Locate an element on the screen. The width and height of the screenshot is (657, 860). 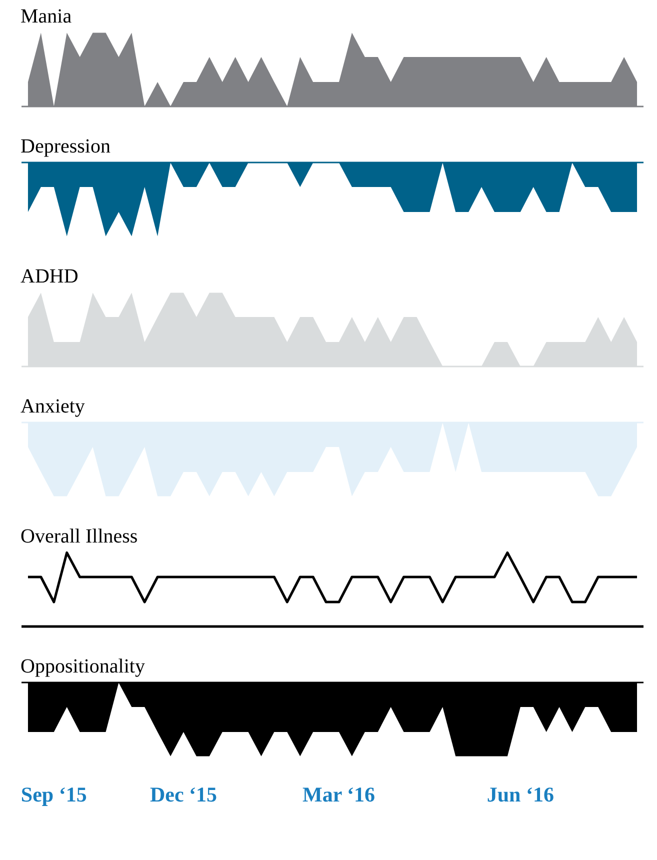
chart-title: Oppositionality is located at coordinates (82, 667).